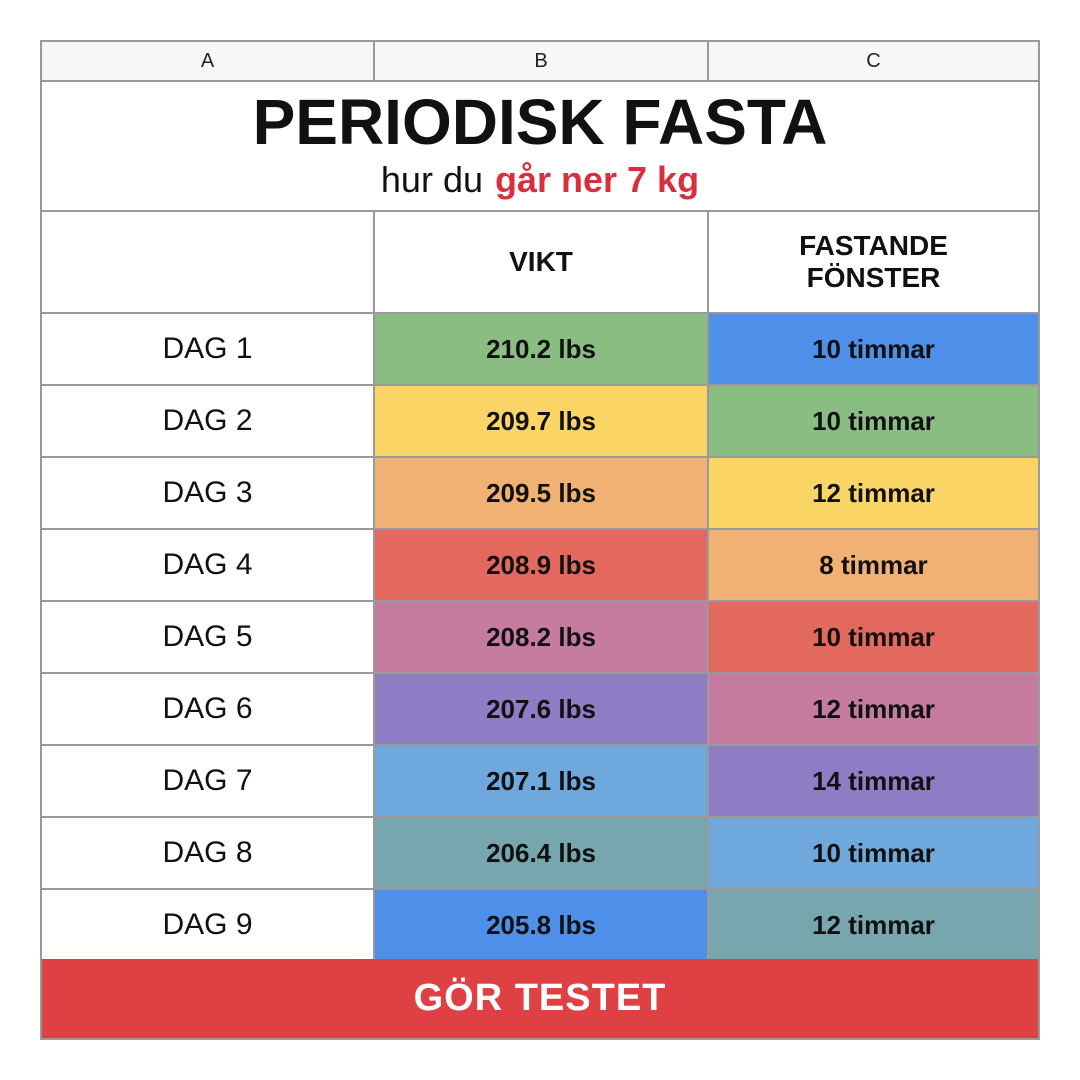 This screenshot has height=1080, width=1080. What do you see at coordinates (208, 638) in the screenshot?
I see `day-cell: DAG 5` at bounding box center [208, 638].